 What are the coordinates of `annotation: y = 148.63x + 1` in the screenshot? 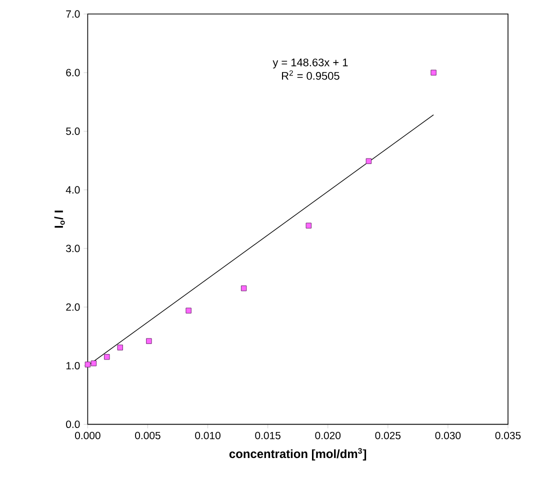 It's located at (310, 63).